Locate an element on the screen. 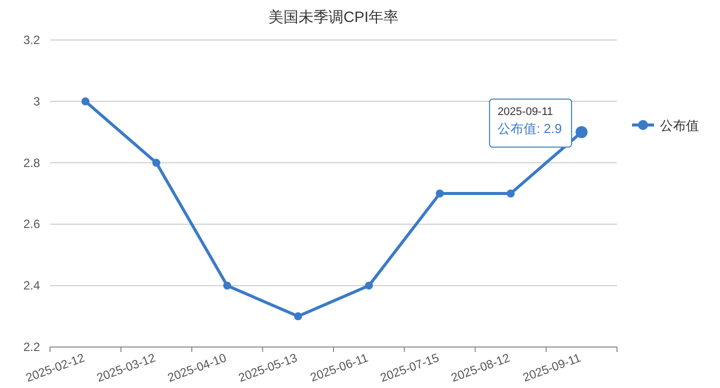  y-tick-label: 3.2 is located at coordinates (31, 40).